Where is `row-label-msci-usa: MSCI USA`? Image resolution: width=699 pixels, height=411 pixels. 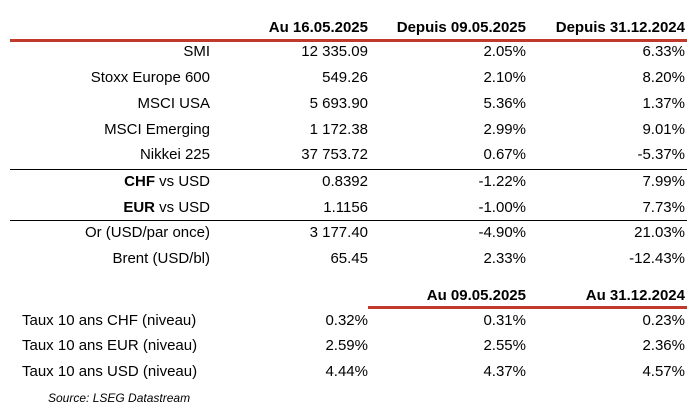
row-label-msci-usa: MSCI USA is located at coordinates (173, 103).